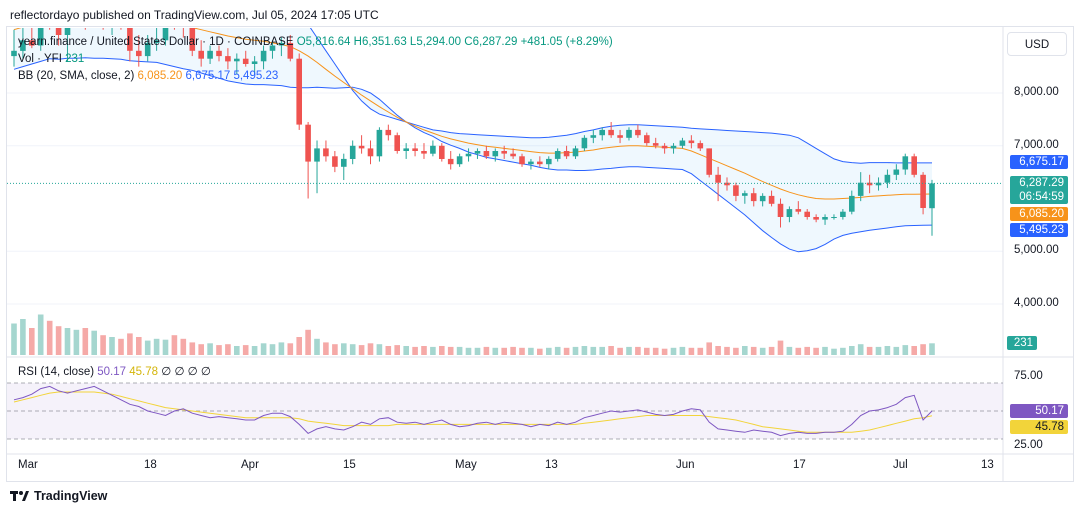 Image resolution: width=1080 pixels, height=515 pixels. I want to click on legend-symbol: yearn.finance / United States Dollar, so click(108, 42).